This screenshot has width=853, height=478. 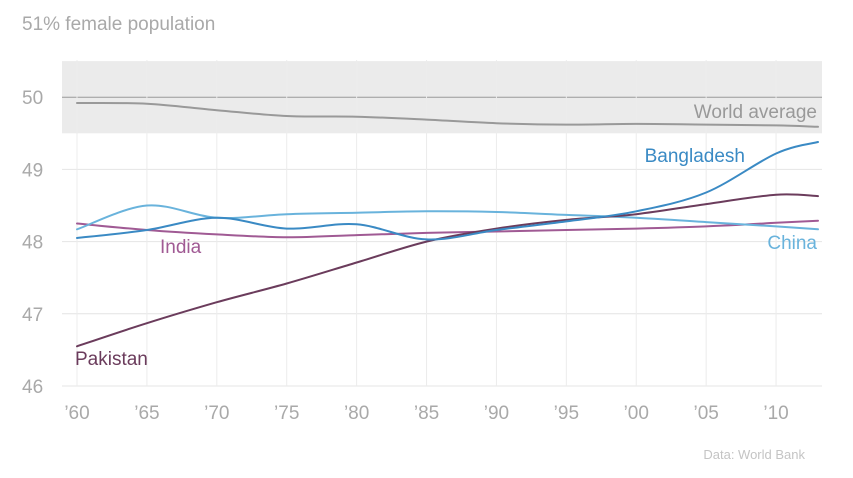 I want to click on x-tick-label-1960: ’60, so click(x=76, y=413).